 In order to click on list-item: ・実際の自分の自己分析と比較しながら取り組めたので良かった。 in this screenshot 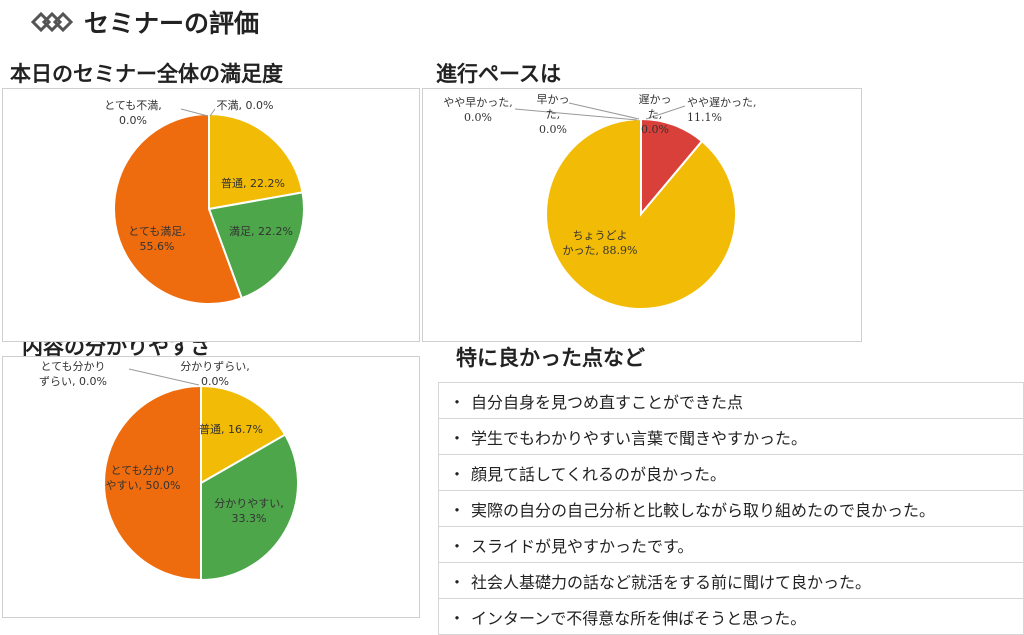, I will do `click(731, 509)`.